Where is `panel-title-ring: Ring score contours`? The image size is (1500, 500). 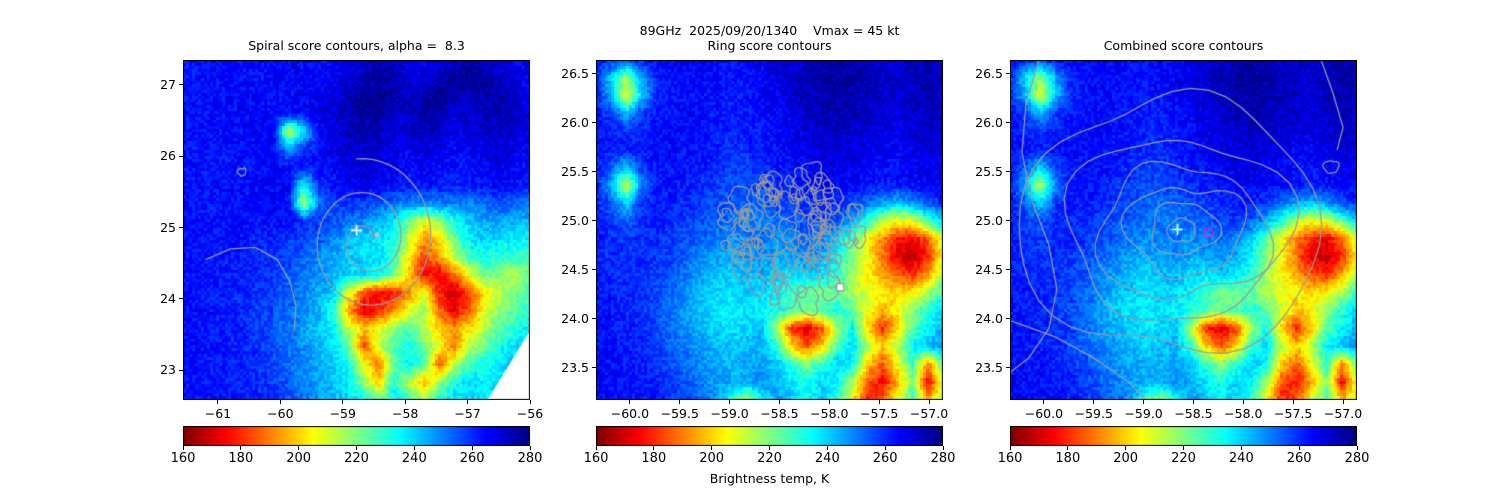 panel-title-ring: Ring score contours is located at coordinates (769, 45).